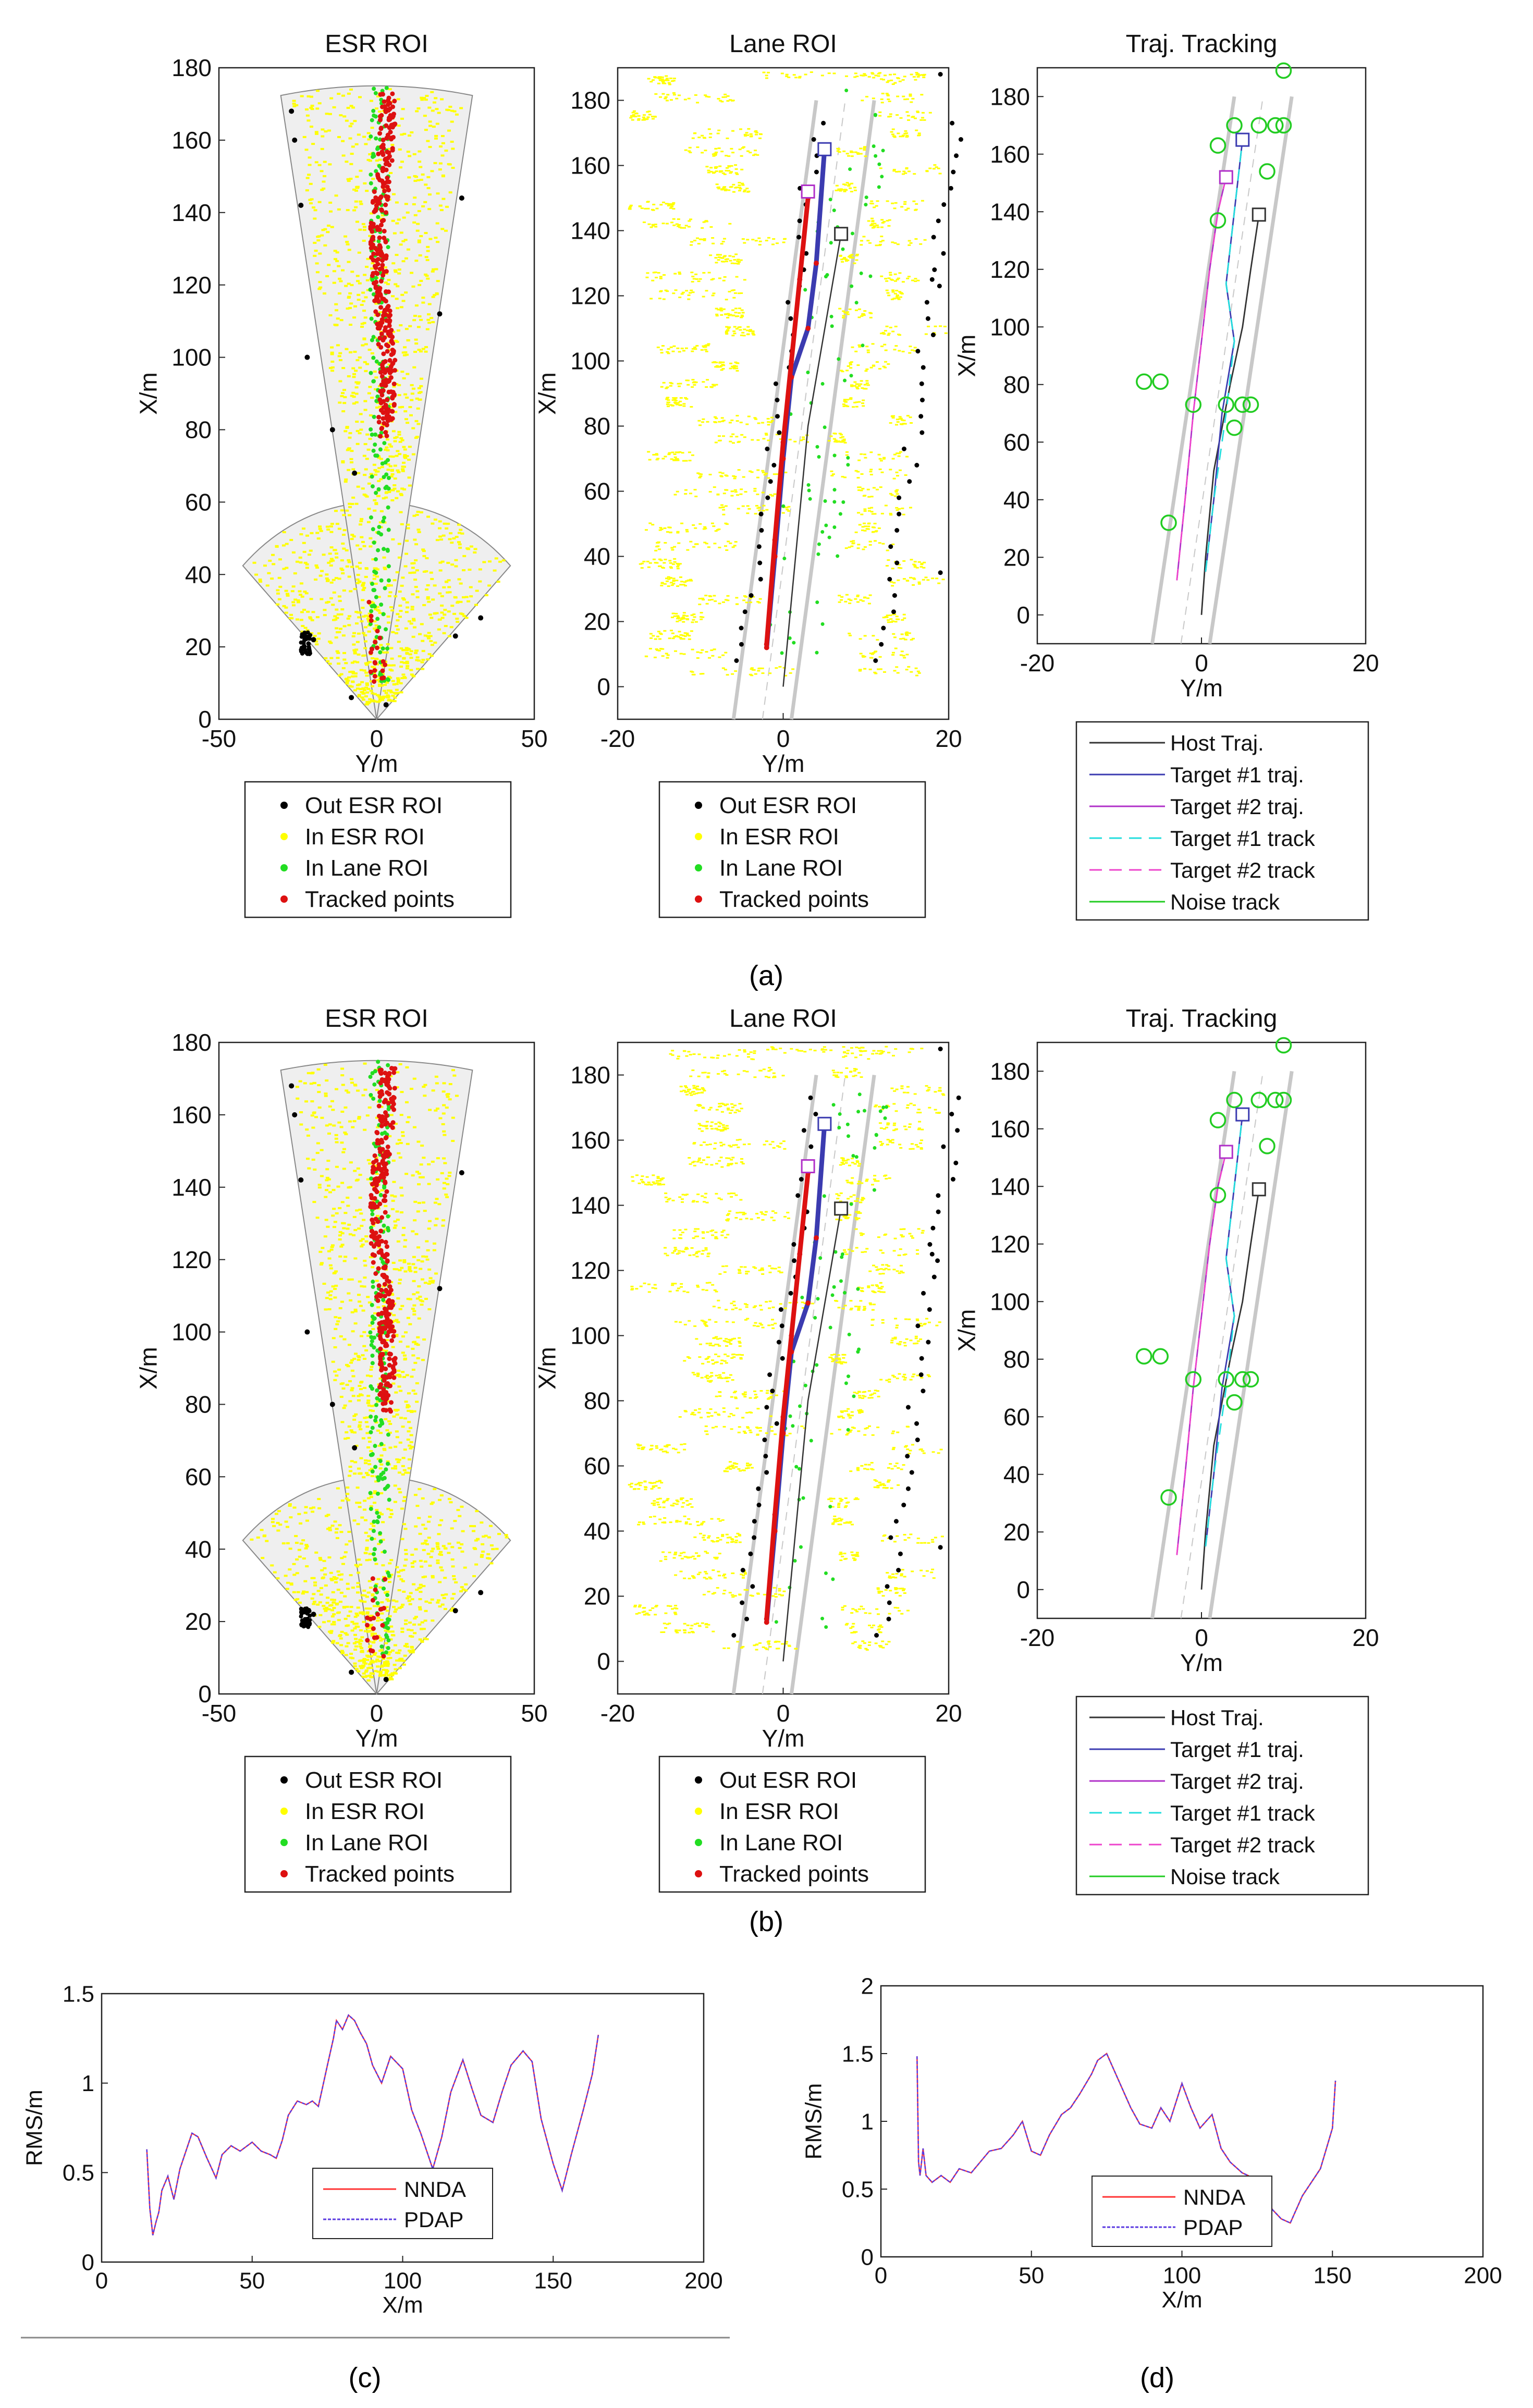 The height and width of the screenshot is (2408, 1533). I want to click on a-lane-out-esr-point, so click(923, 368).